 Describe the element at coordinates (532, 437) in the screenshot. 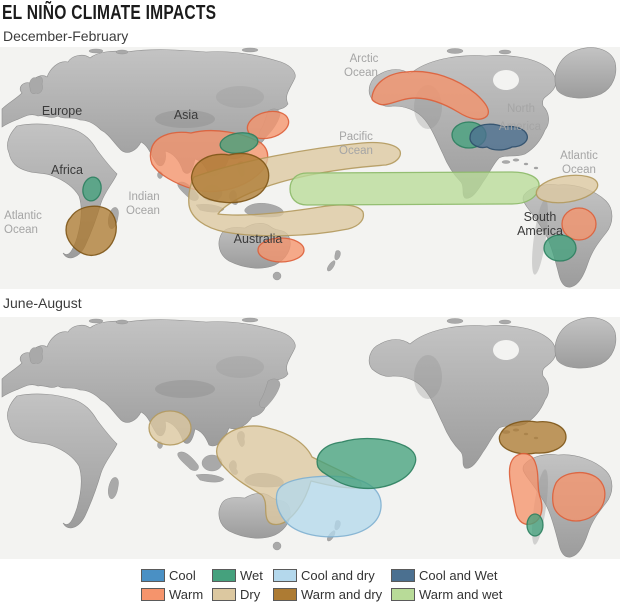

I see `region-central-america-caribbean` at that location.